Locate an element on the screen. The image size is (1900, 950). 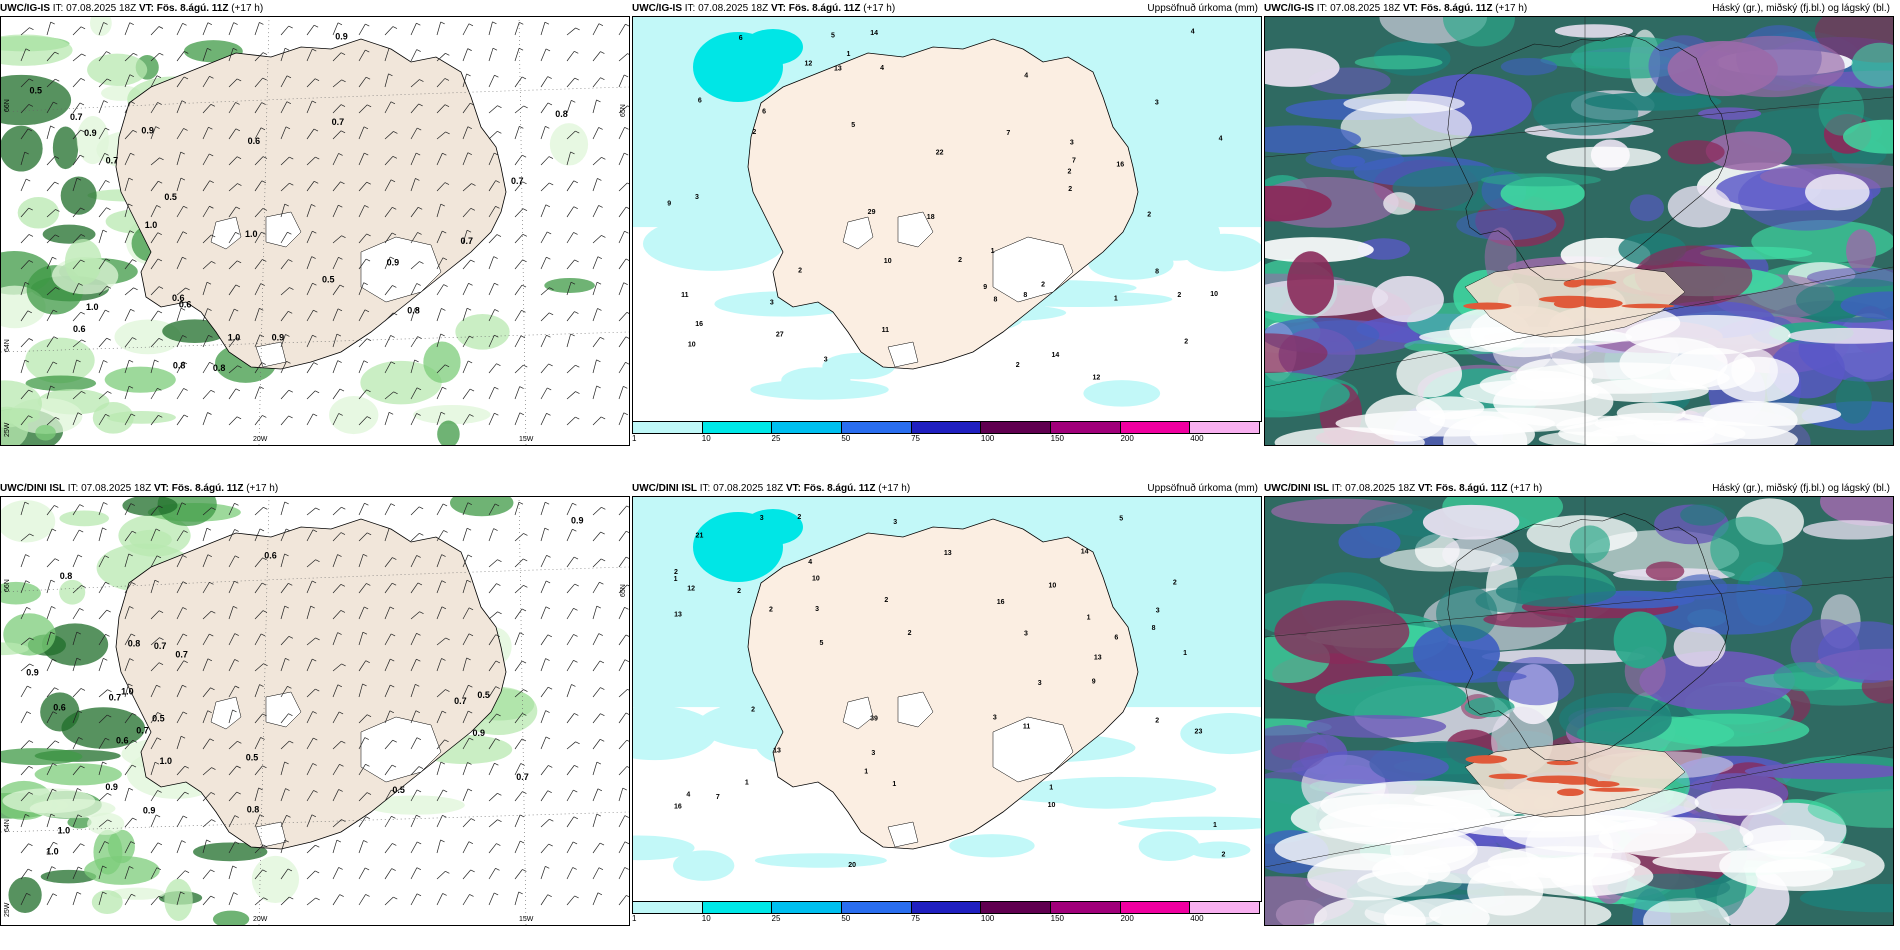
precip-value-label: 10 is located at coordinates (888, 261).